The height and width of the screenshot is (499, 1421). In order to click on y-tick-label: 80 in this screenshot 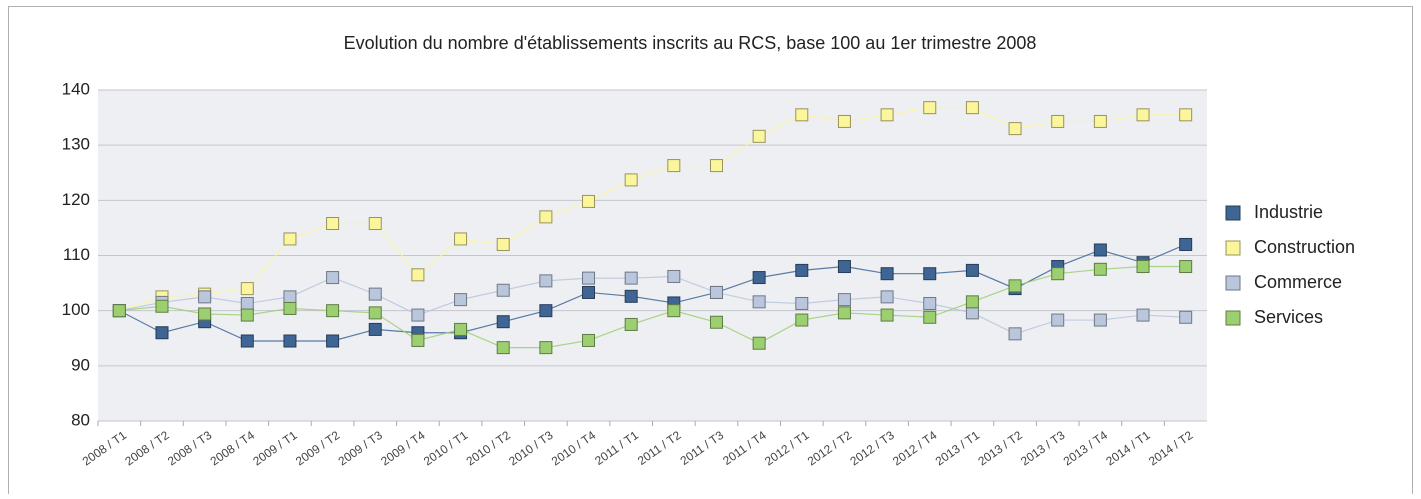, I will do `click(80, 419)`.